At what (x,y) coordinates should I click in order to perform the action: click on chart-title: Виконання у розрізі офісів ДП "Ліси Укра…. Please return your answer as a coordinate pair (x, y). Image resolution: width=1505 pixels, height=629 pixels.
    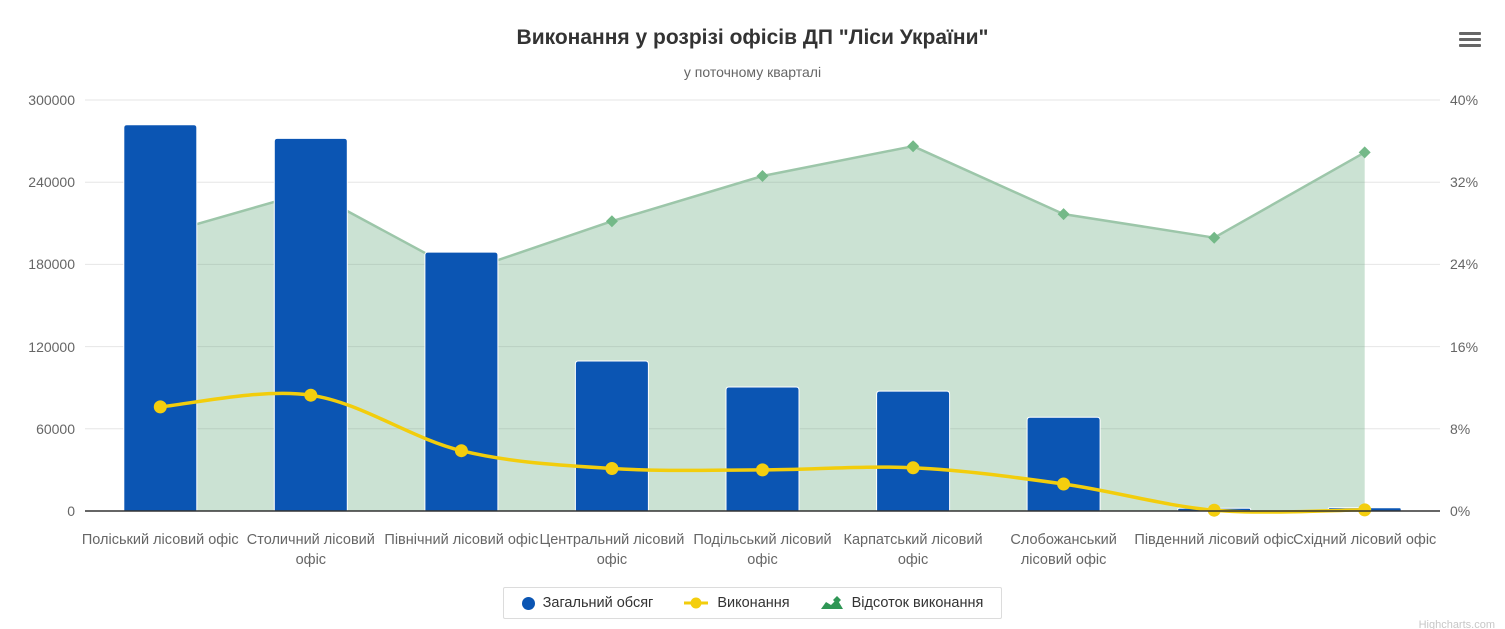
    Looking at the image, I should click on (752, 37).